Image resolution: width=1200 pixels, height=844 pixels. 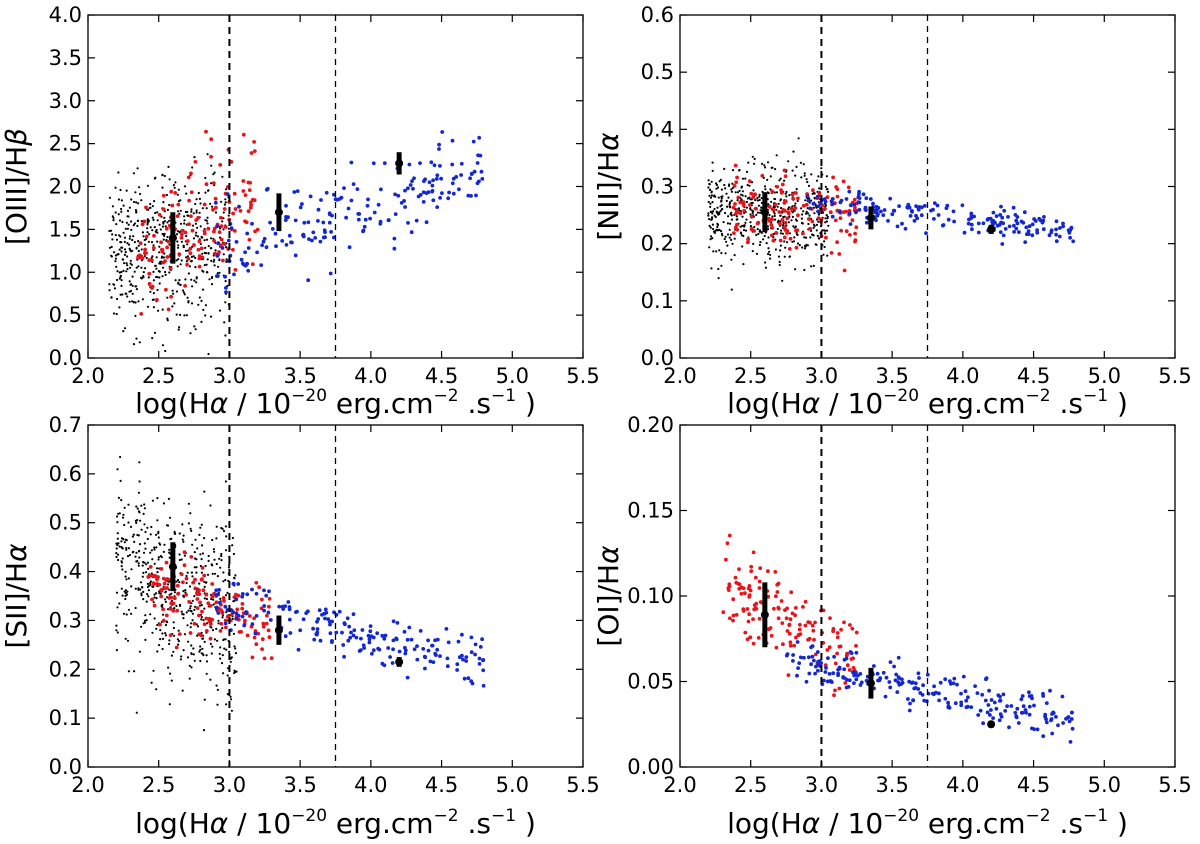 What do you see at coordinates (764, 614) in the screenshot?
I see `error-bar-mean` at bounding box center [764, 614].